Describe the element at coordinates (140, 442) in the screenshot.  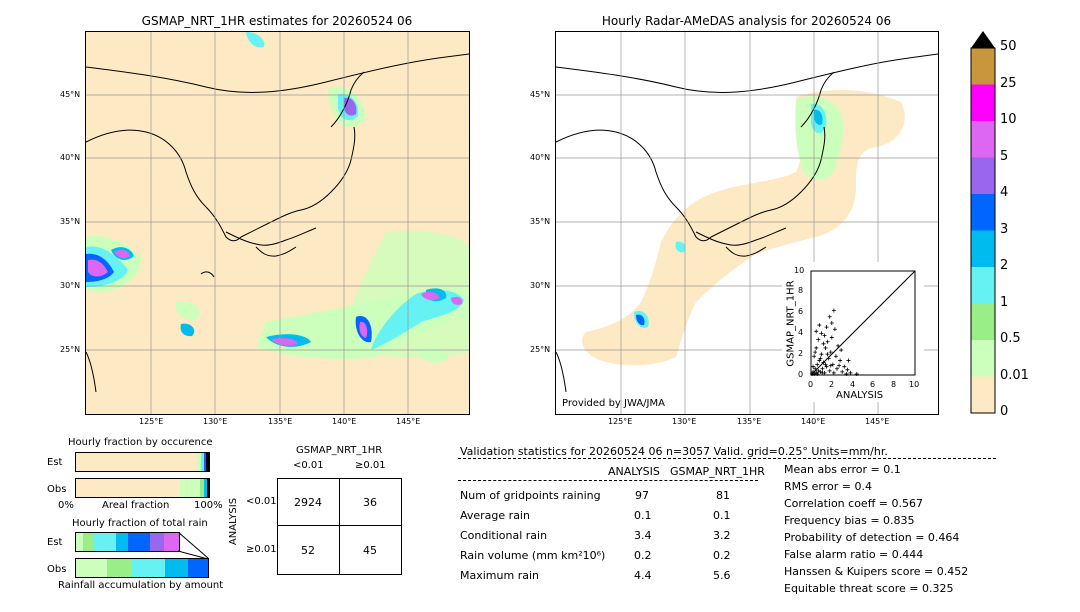
I see `occurrence-title: Hourly fraction by occurence` at that location.